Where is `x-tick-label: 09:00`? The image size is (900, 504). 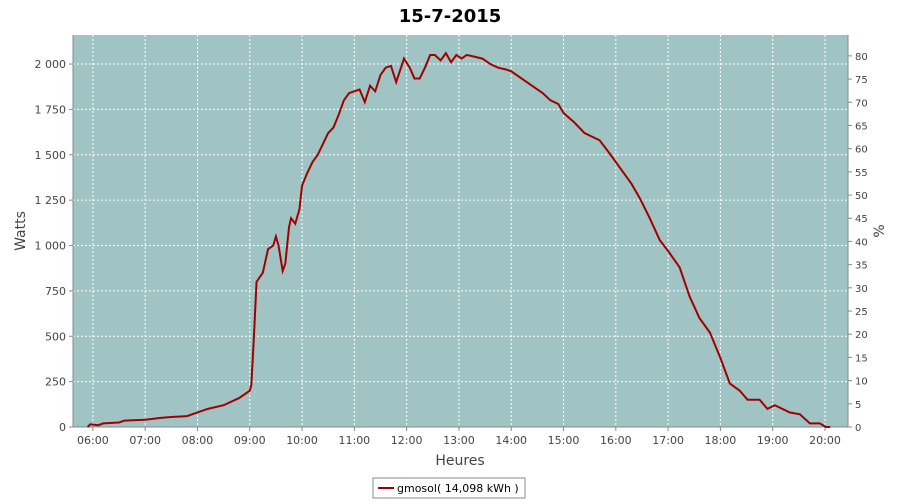 x-tick-label: 09:00 is located at coordinates (250, 440).